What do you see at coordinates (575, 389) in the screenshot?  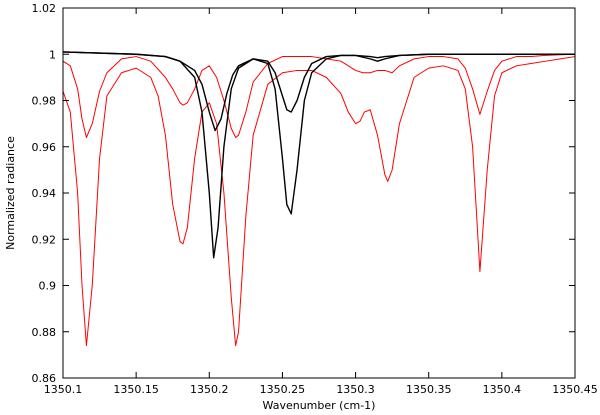 I see `x-tick-label: 1350.45` at bounding box center [575, 389].